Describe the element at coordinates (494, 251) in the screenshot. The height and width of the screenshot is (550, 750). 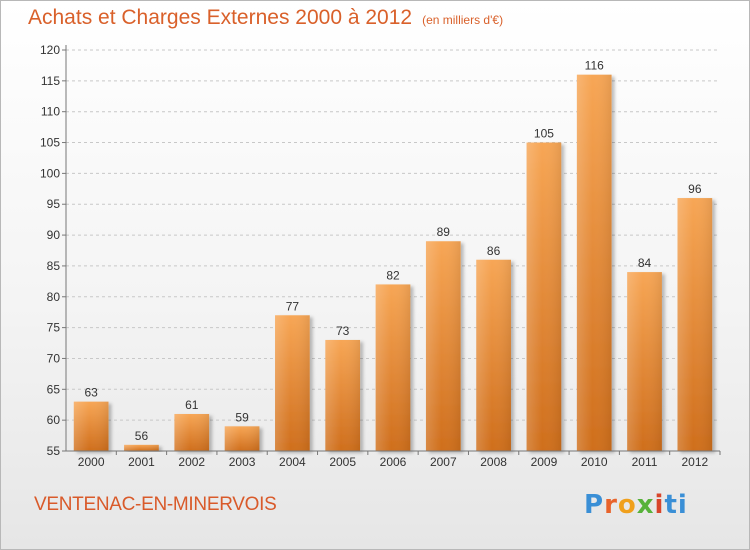
I see `data-label: 86` at that location.